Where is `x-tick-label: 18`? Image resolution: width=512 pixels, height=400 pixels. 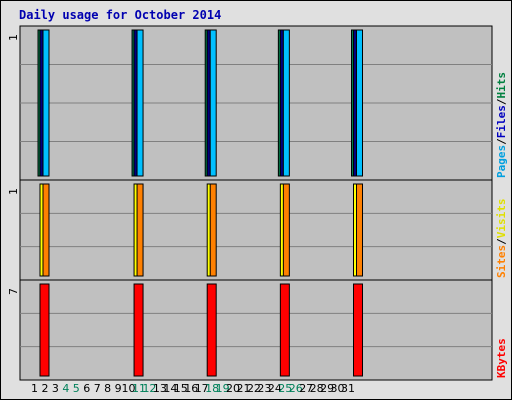 x-tick-label: 18 is located at coordinates (212, 388).